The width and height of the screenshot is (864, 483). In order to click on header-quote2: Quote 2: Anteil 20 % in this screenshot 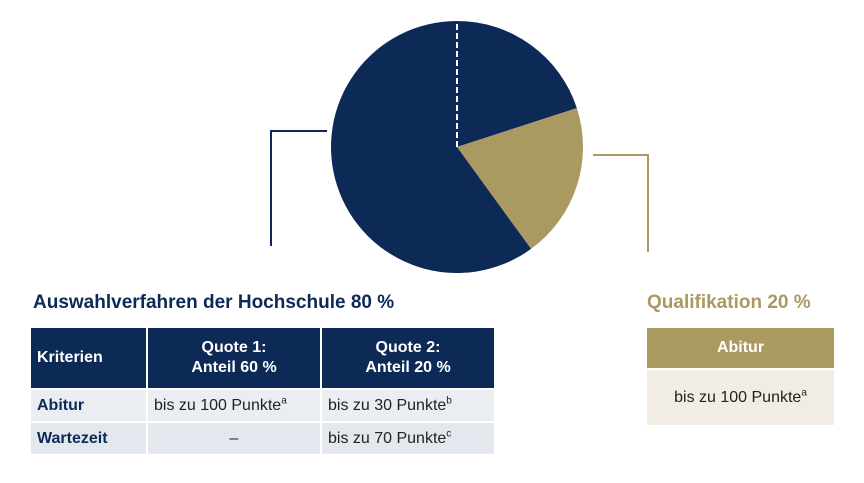, I will do `click(408, 358)`.